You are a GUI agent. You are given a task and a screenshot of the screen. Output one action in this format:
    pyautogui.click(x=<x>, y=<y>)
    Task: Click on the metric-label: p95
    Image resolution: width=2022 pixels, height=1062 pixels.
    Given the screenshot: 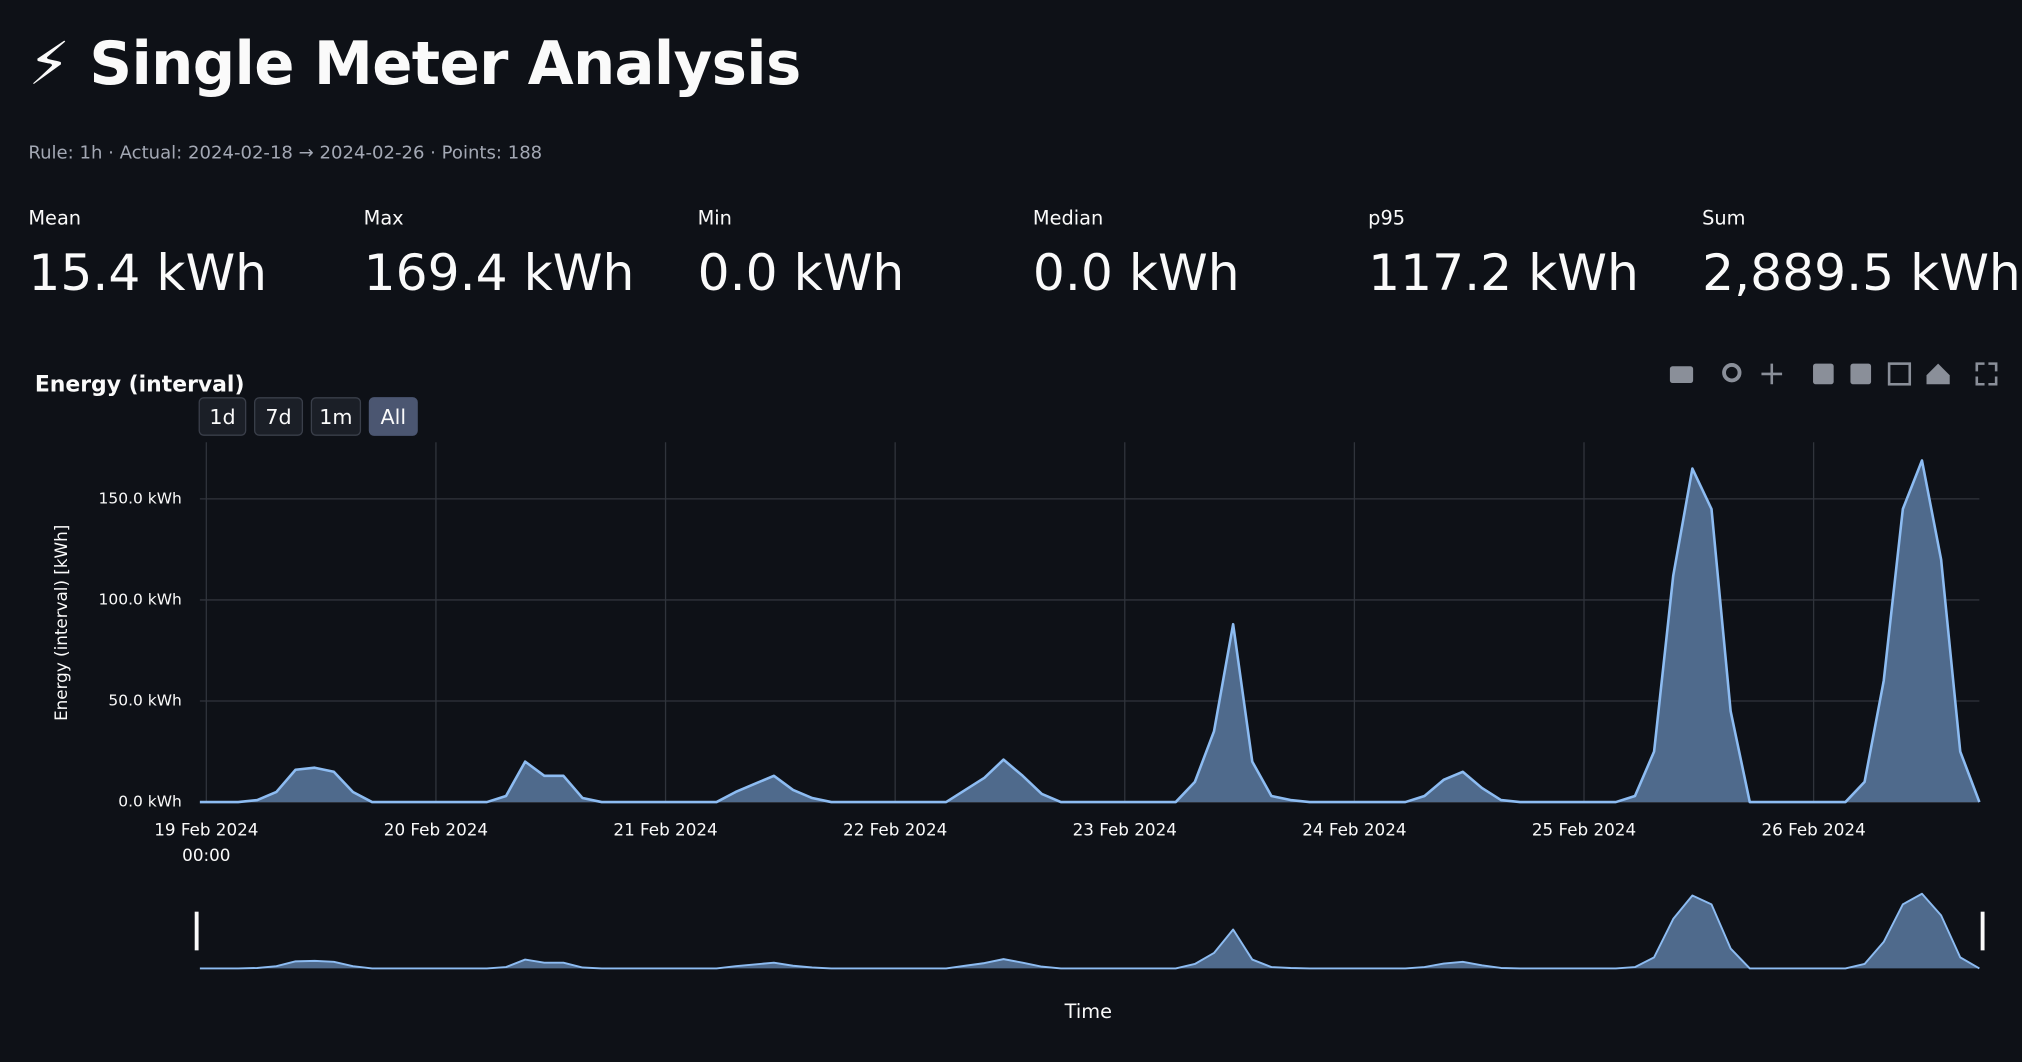 What is the action you would take?
    pyautogui.click(x=1387, y=218)
    